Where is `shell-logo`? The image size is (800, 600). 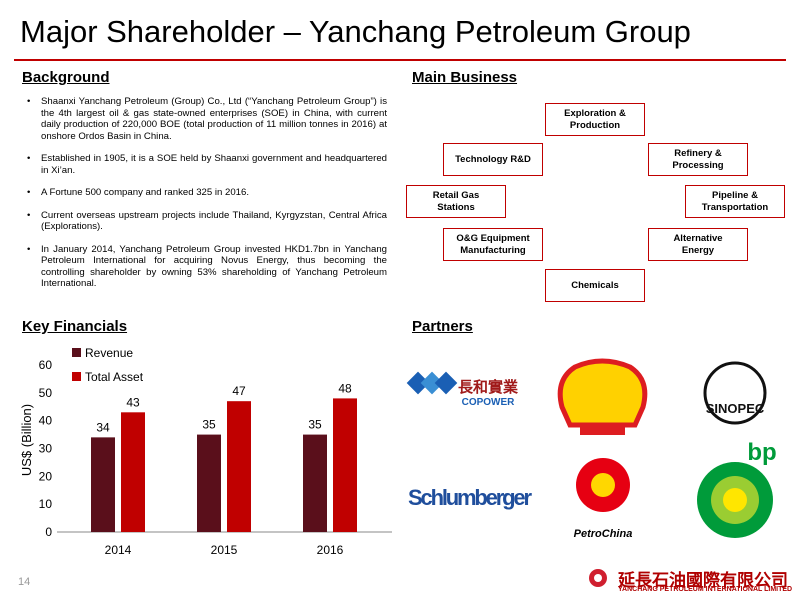 shell-logo is located at coordinates (602, 396).